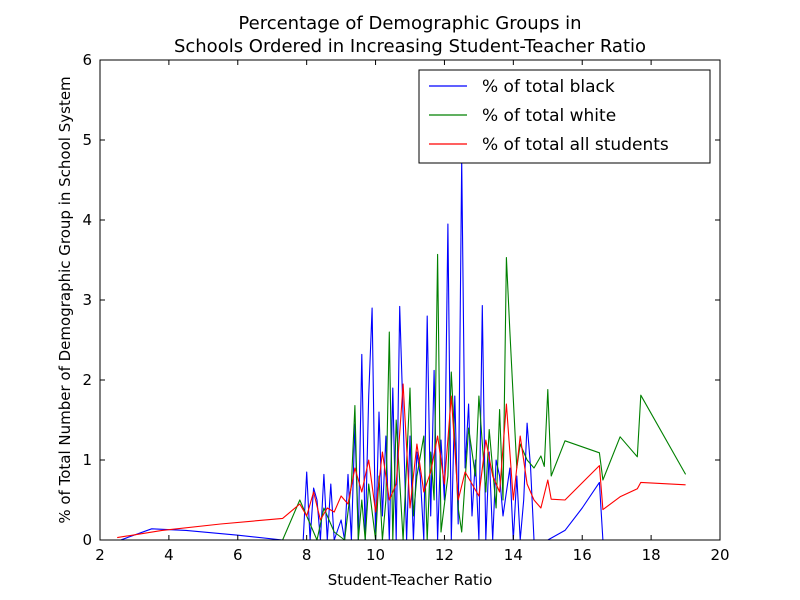 The height and width of the screenshot is (600, 800). Describe the element at coordinates (651, 555) in the screenshot. I see `x-tick-label: 18` at that location.